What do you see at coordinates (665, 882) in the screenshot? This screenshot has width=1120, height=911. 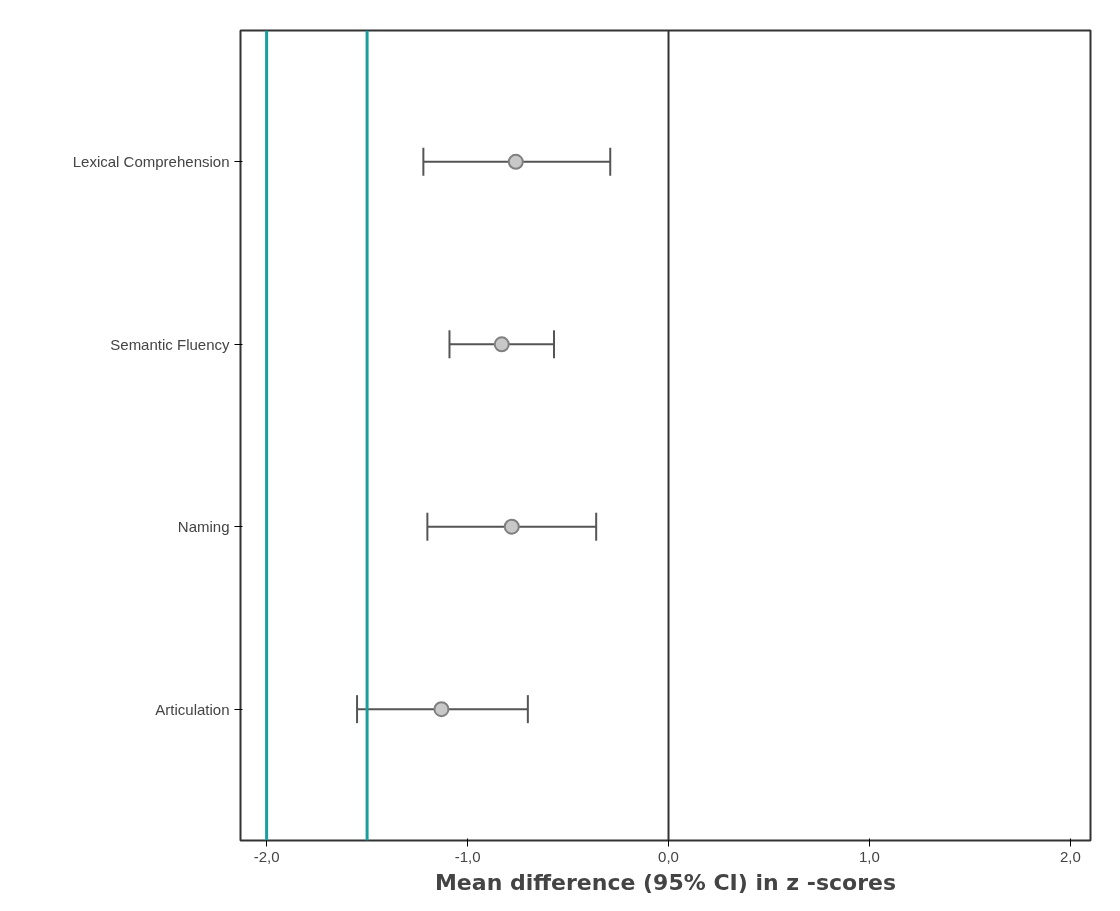 I see `x-axis-title: Mean difference (95% CI) in z -scores` at bounding box center [665, 882].